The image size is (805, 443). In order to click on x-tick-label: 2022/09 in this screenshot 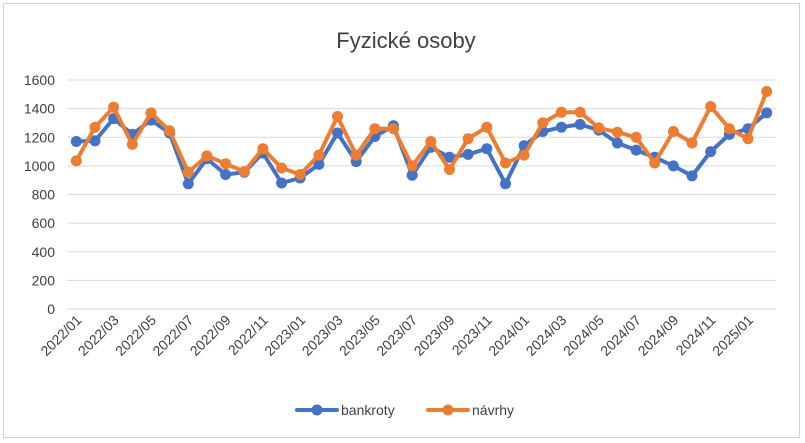, I will do `click(210, 335)`.